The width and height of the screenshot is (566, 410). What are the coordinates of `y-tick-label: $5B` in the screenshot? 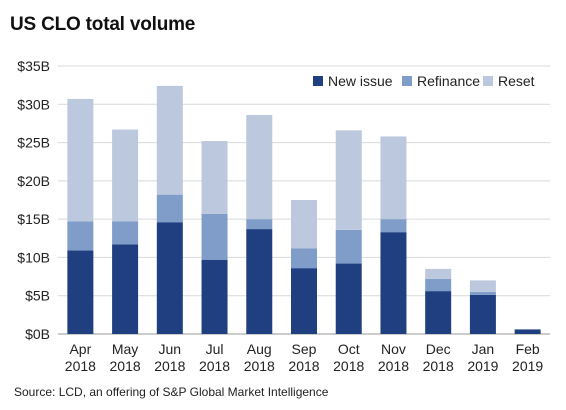 It's located at (37, 296).